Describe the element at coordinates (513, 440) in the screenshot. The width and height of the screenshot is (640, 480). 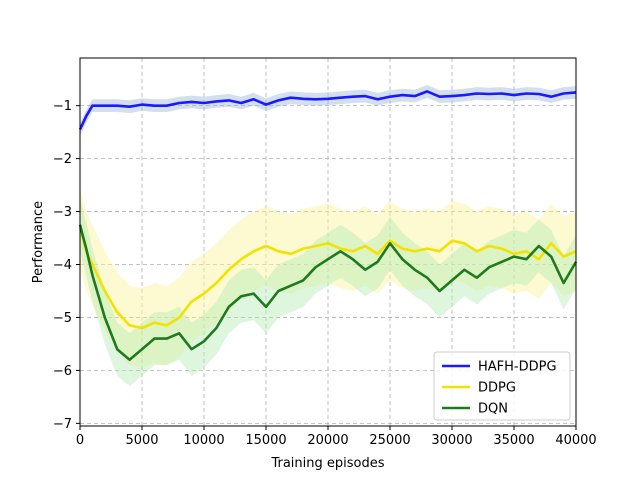
I see `x-tick-label: 35000` at that location.